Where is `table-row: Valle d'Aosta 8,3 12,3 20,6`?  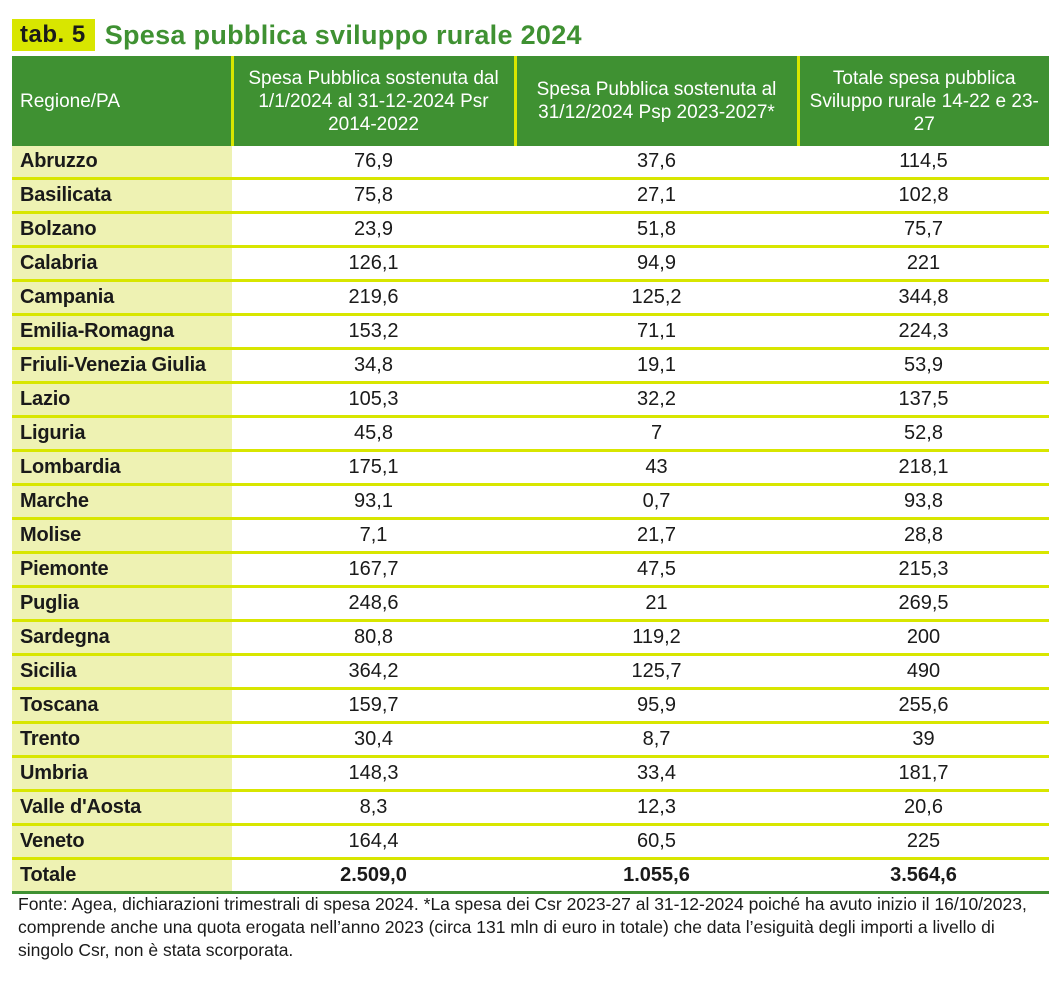 table-row: Valle d'Aosta 8,3 12,3 20,6 is located at coordinates (530, 808).